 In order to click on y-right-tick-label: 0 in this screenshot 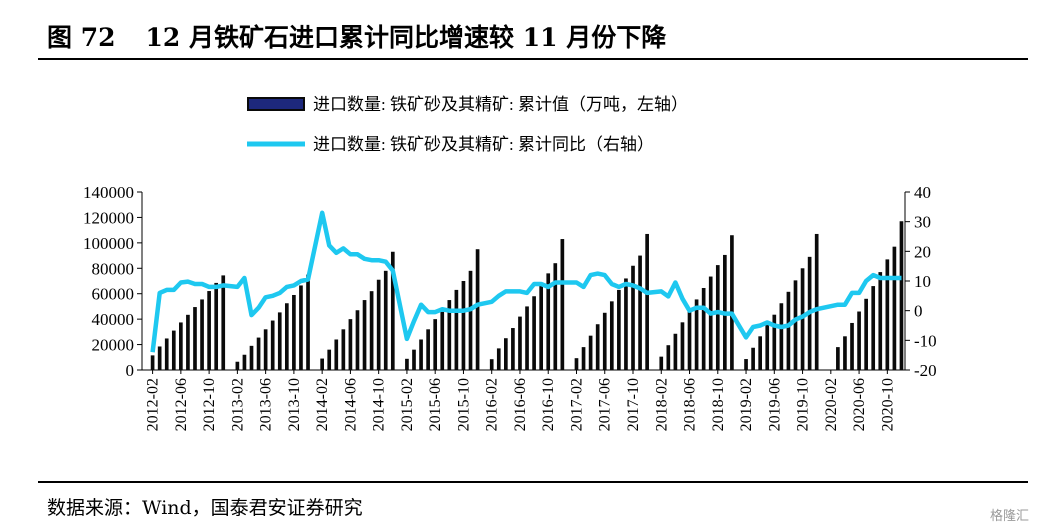, I will do `click(918, 311)`.